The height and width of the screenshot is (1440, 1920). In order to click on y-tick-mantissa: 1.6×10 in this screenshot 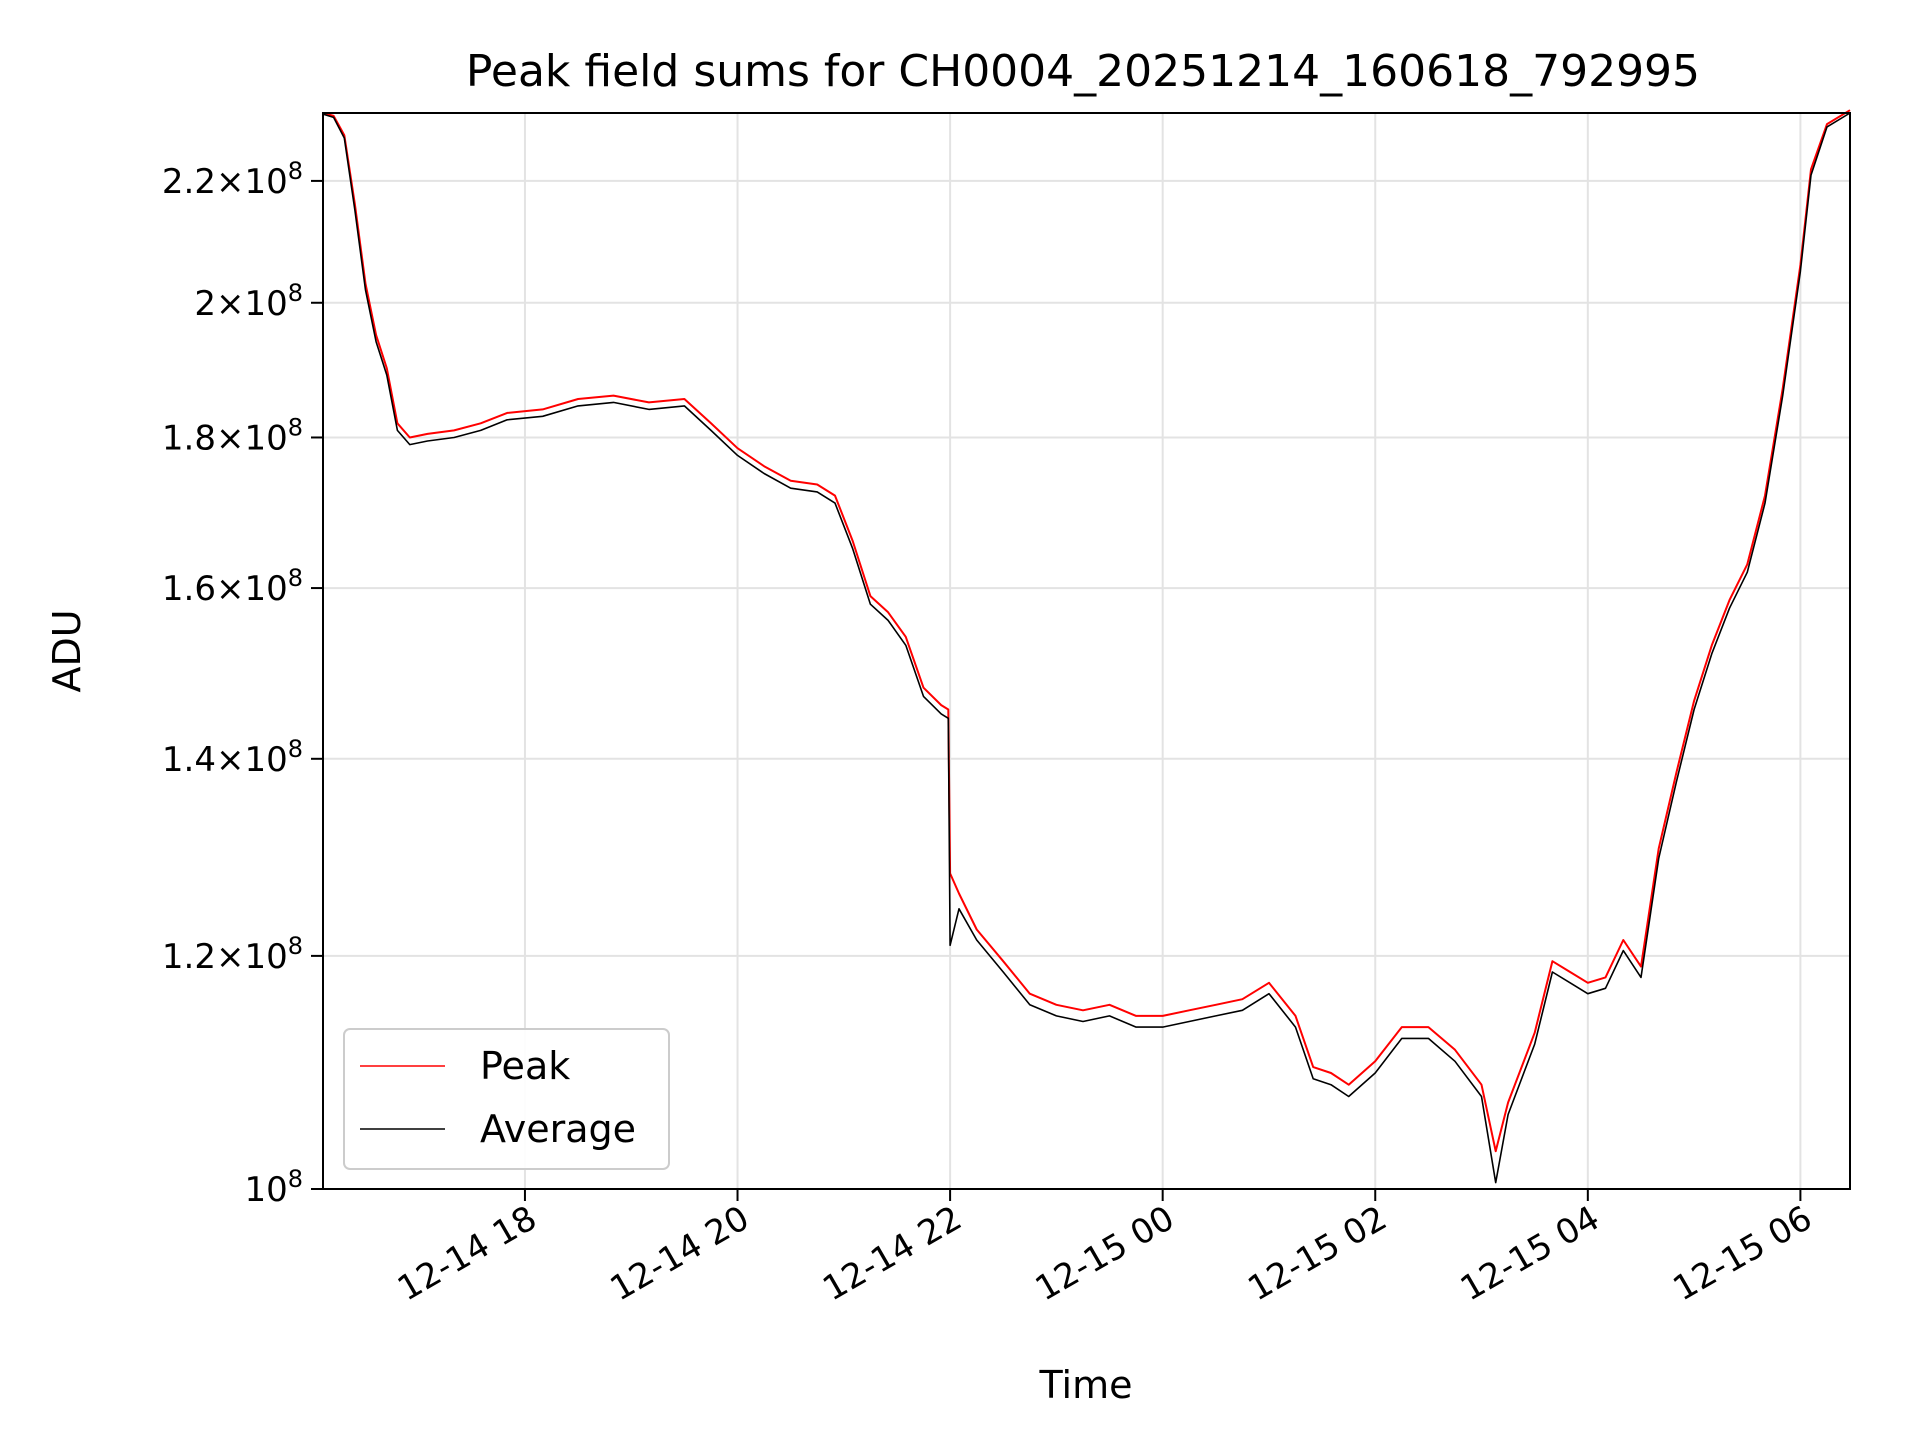, I will do `click(225, 589)`.